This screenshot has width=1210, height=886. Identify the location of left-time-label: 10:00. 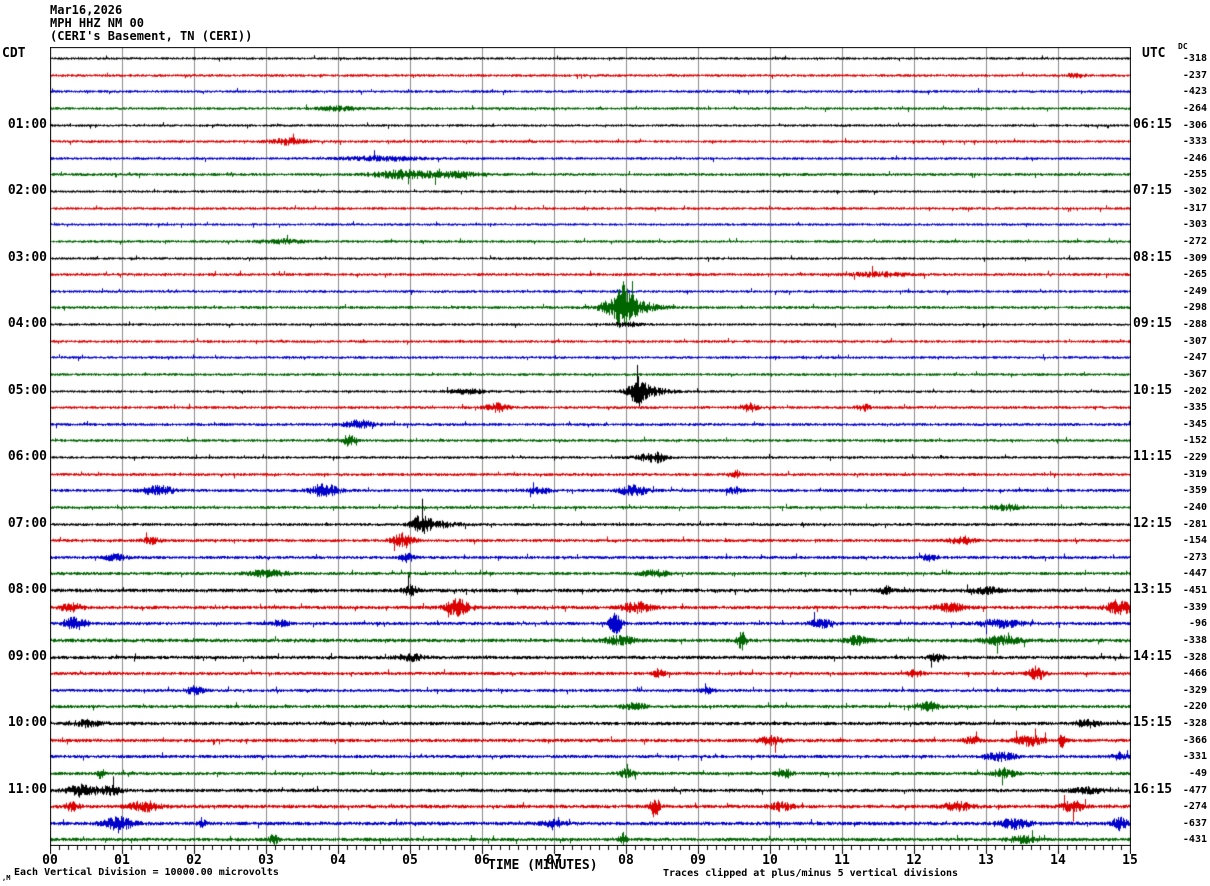
(27, 722).